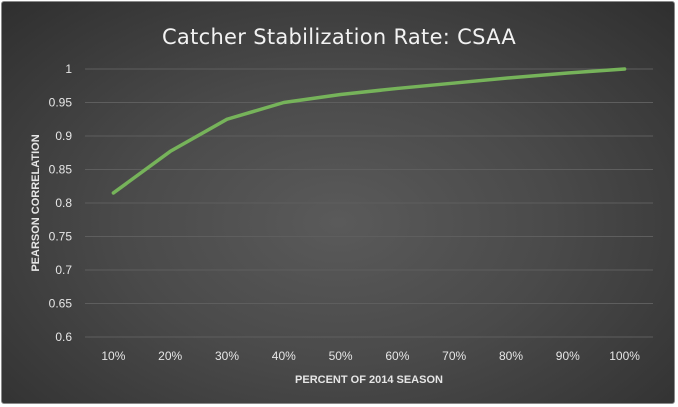 The height and width of the screenshot is (407, 678). Describe the element at coordinates (61, 170) in the screenshot. I see `y-tick-label: 0.85` at that location.